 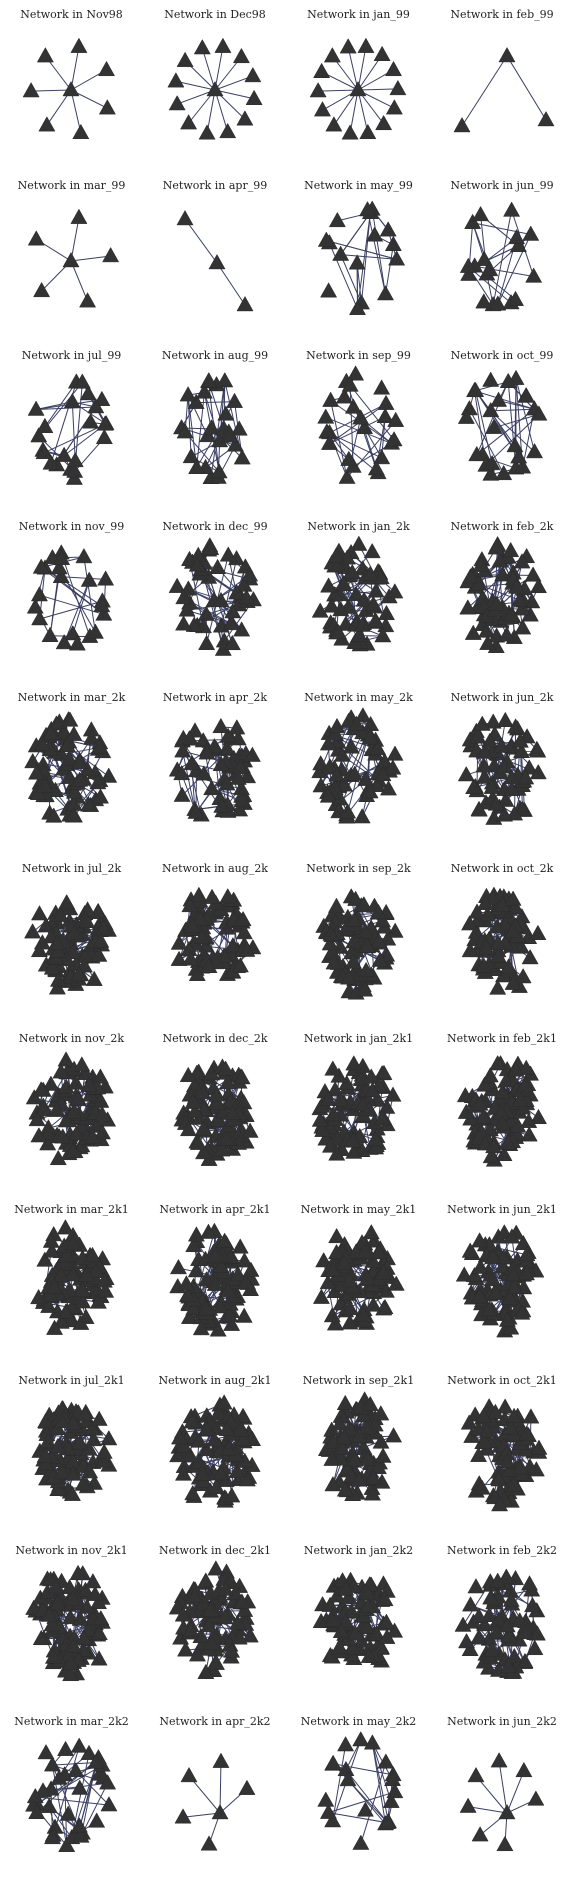 What do you see at coordinates (502, 697) in the screenshot?
I see `panel-title: Network in jun_2k` at bounding box center [502, 697].